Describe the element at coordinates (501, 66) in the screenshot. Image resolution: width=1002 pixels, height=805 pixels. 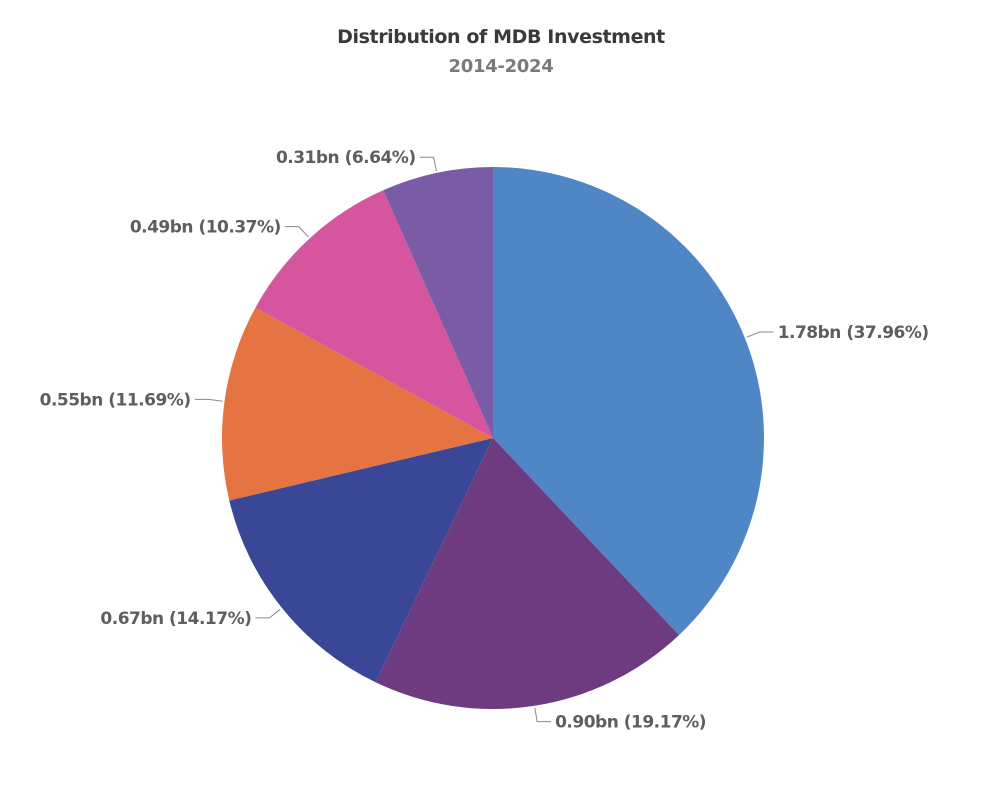
I see `chart-subtitle: 2014-2024` at that location.